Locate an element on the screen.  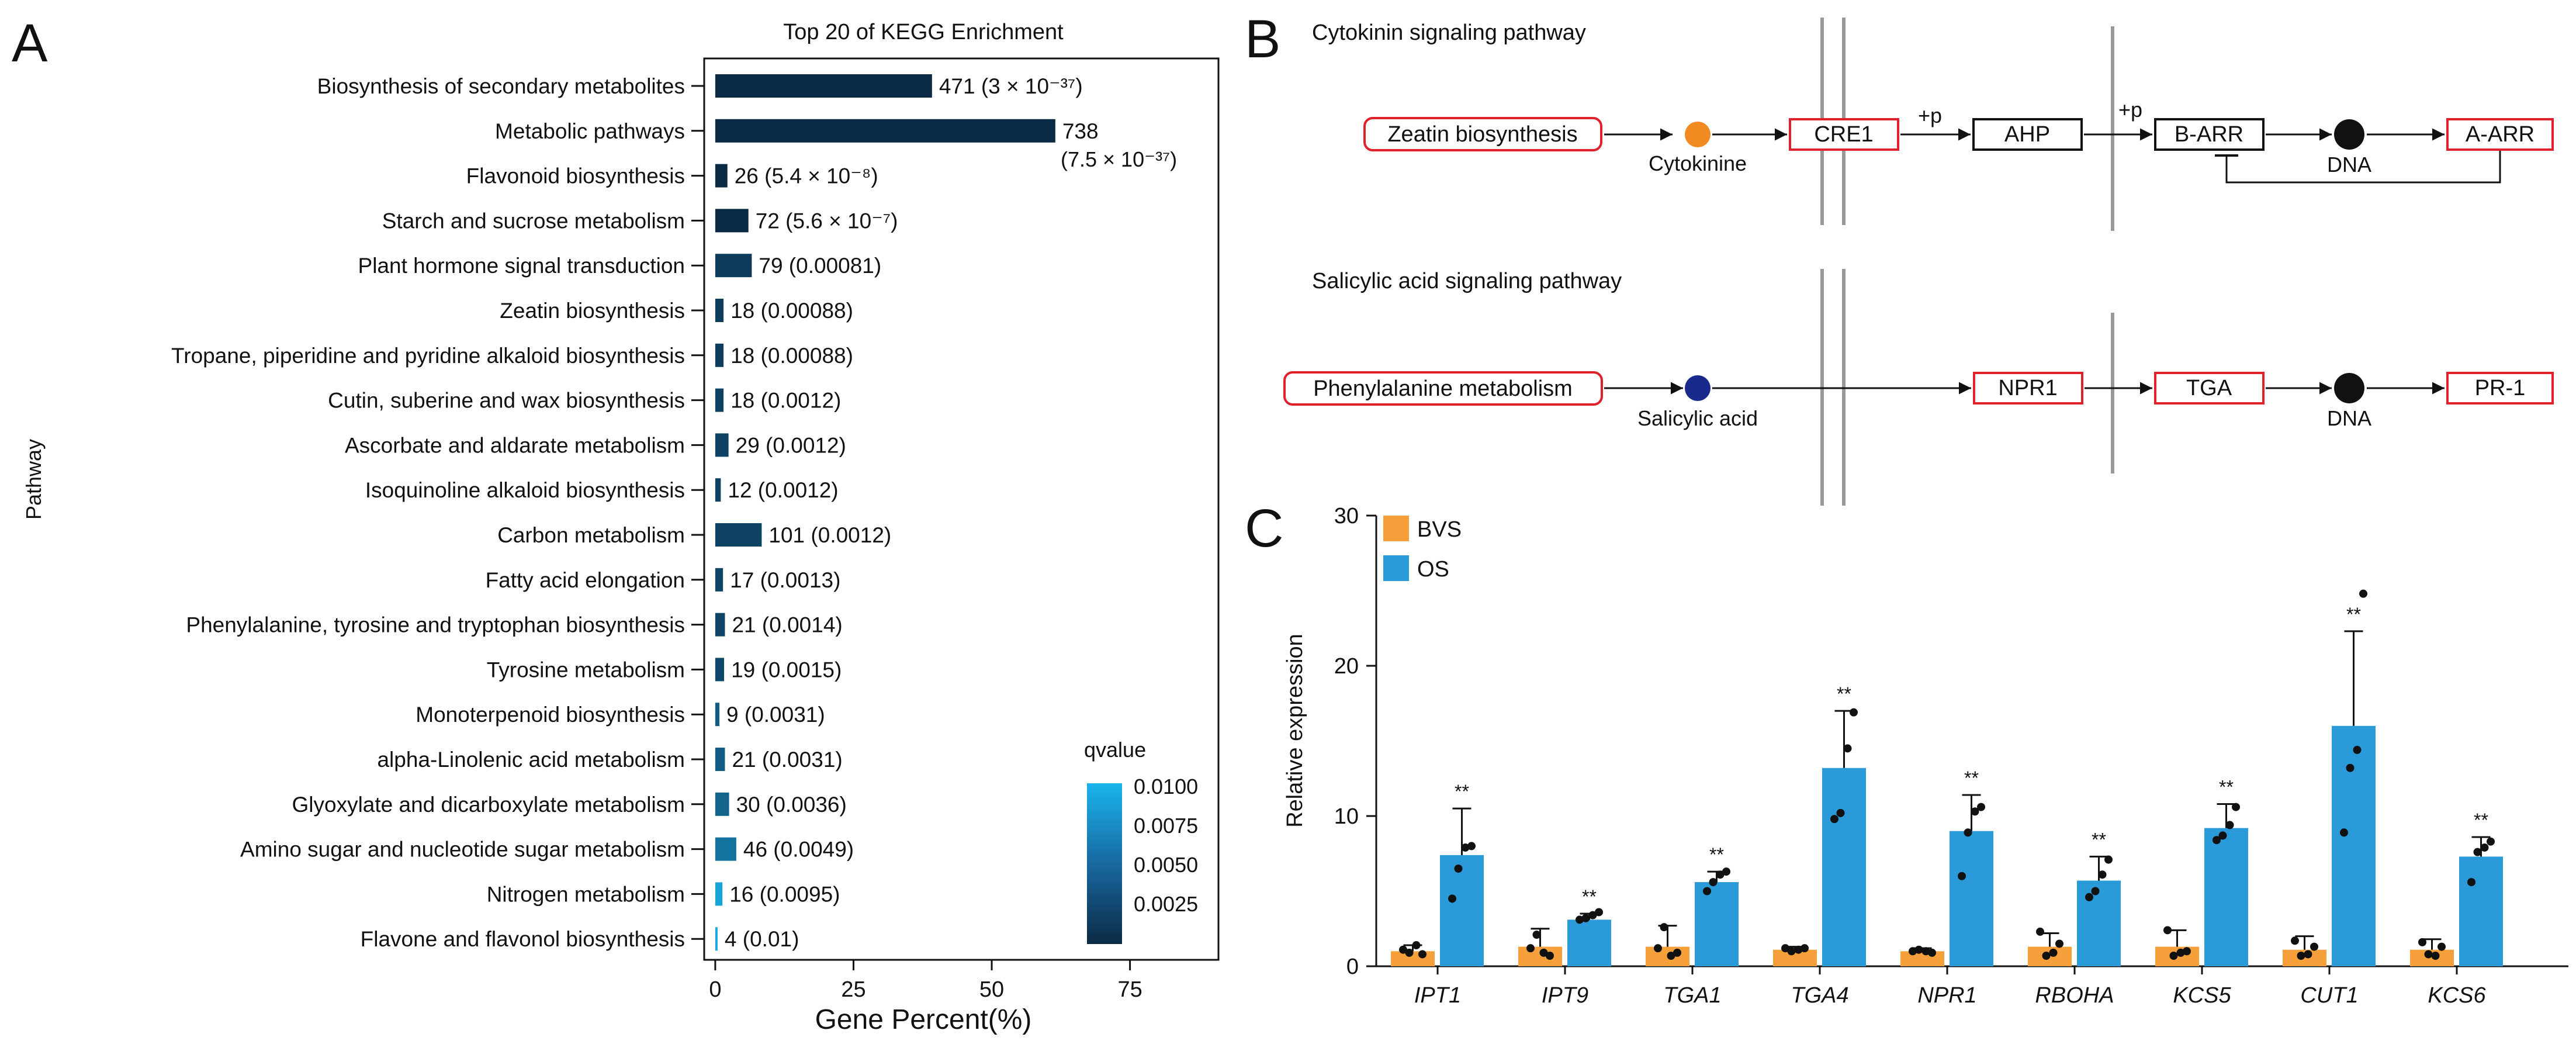
kegg-y-axis-title: Pathway is located at coordinates (34, 479).